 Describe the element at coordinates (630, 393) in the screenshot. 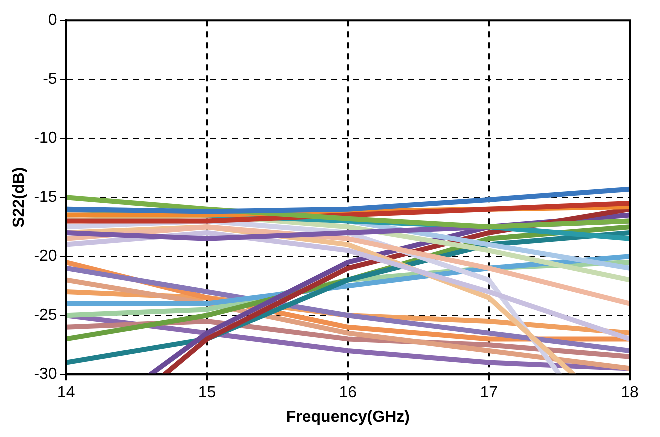

I see `x-tick-label: 18` at that location.